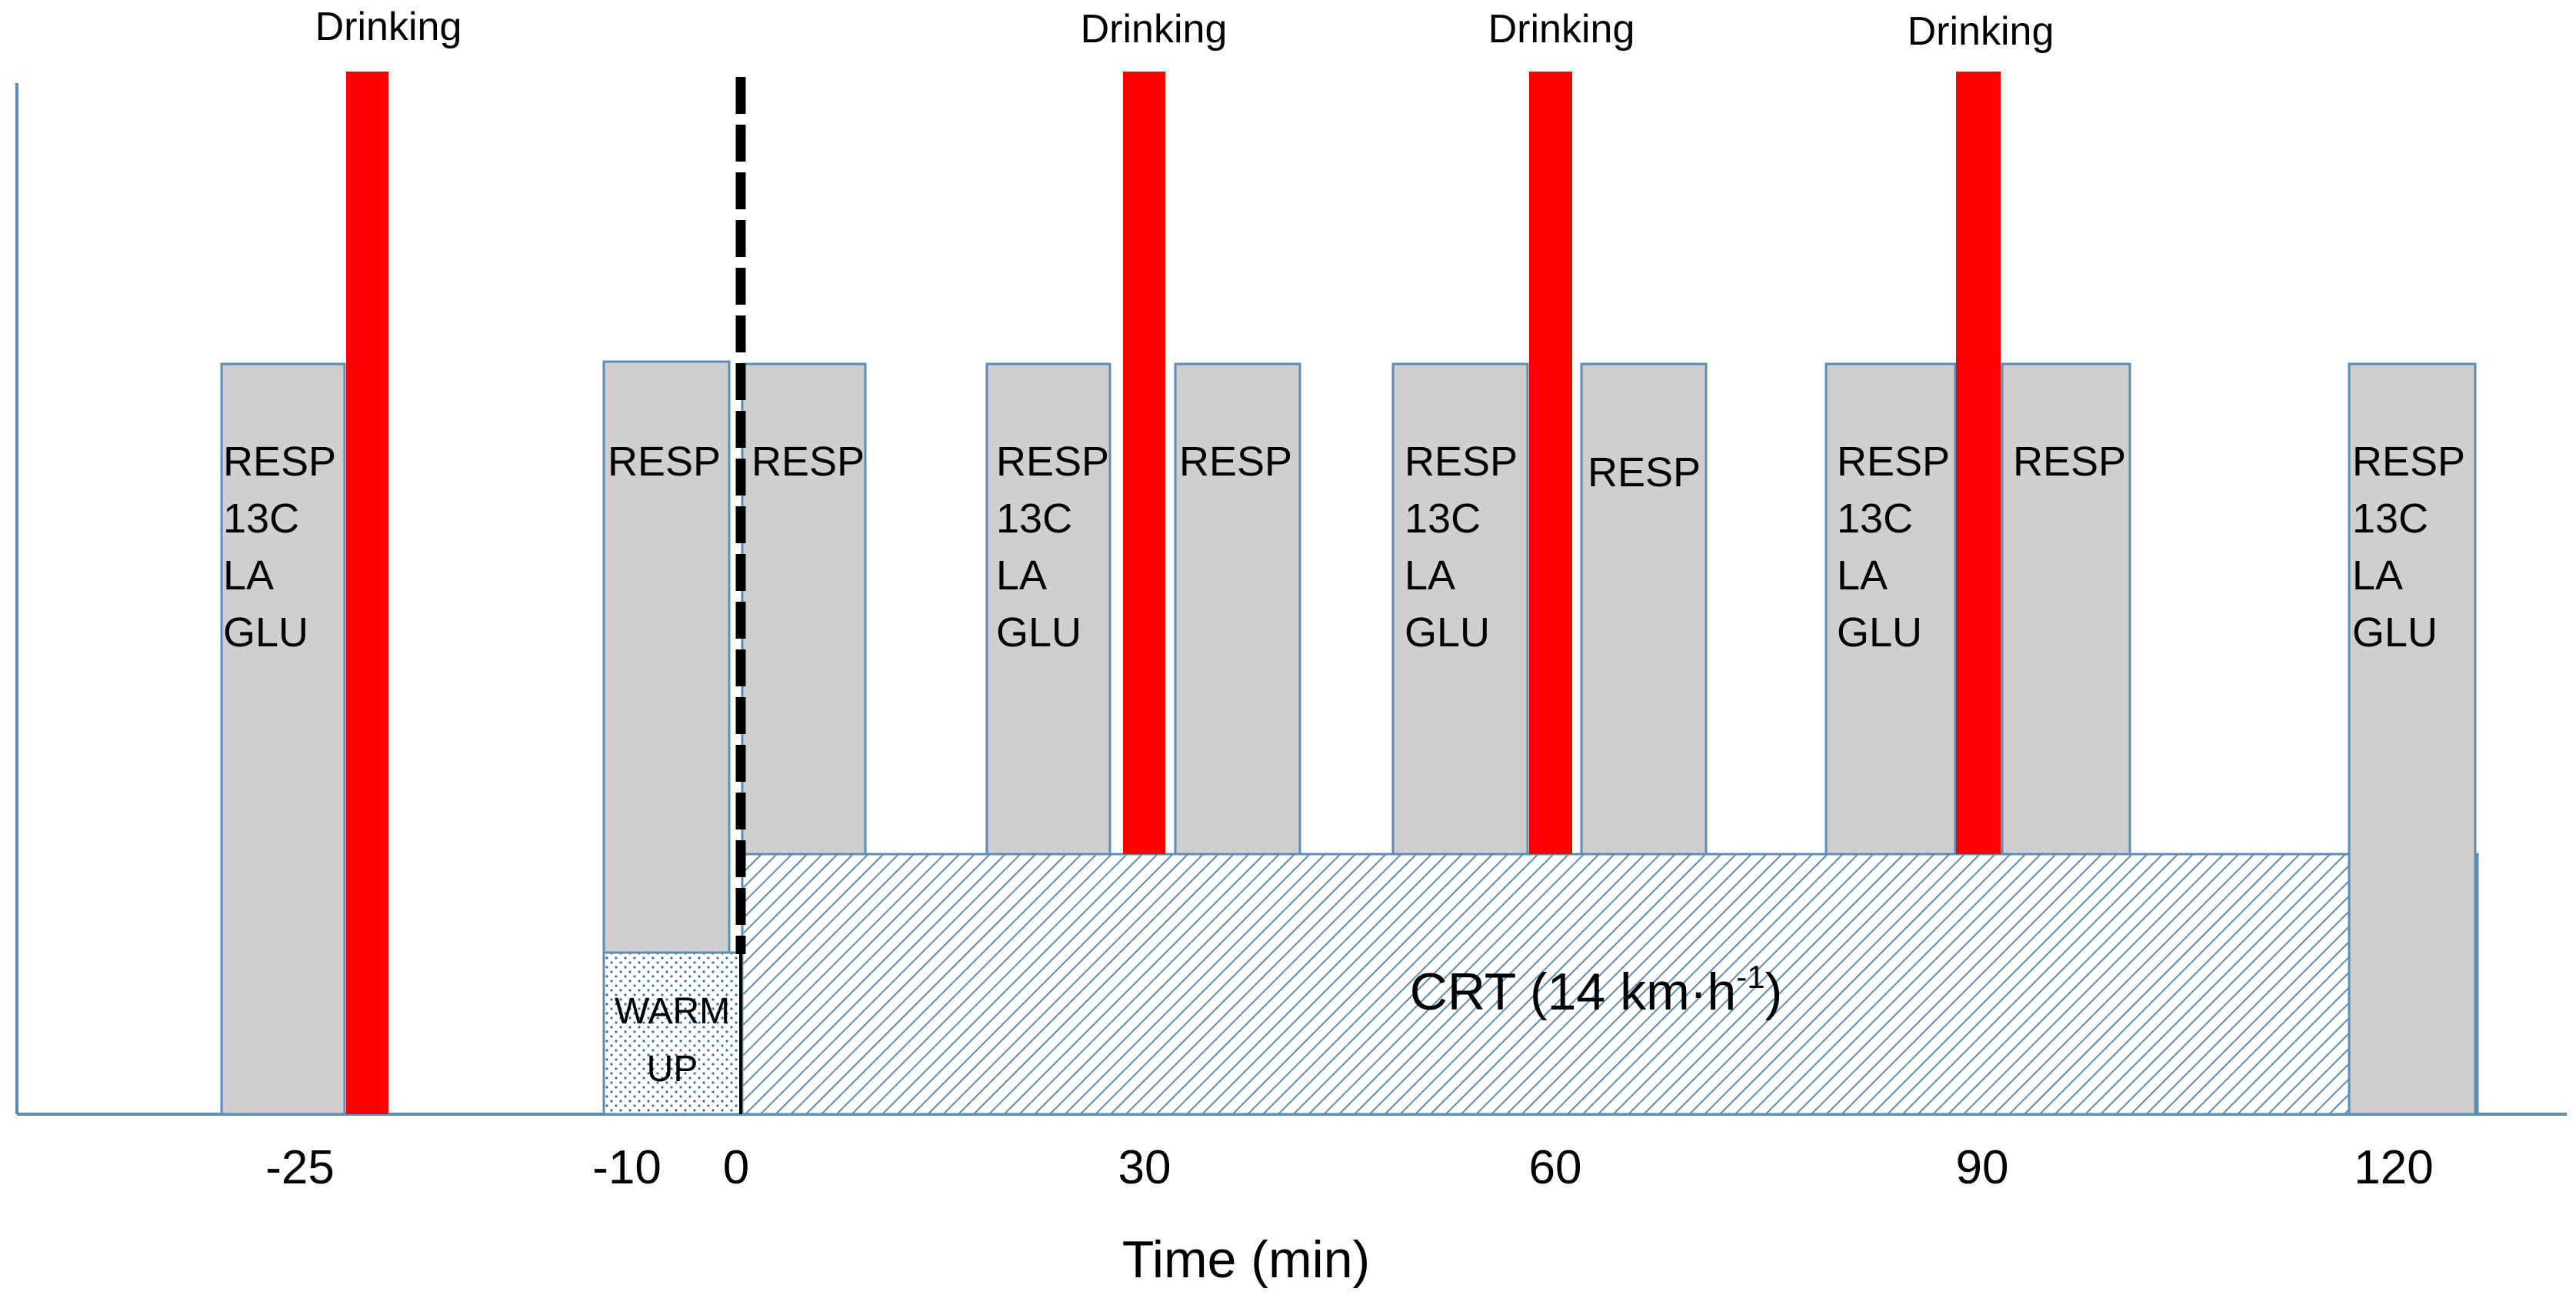 Image resolution: width=2576 pixels, height=1305 pixels. I want to click on box-1-line-2: 13C, so click(261, 519).